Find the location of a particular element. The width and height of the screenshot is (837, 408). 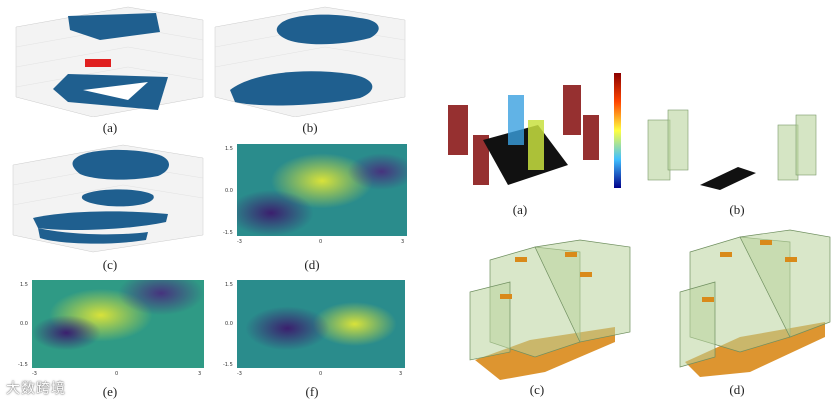

left-panel-e: 1.5 0.0 -1.5 -3 0 3 is located at coordinates (110, 330).